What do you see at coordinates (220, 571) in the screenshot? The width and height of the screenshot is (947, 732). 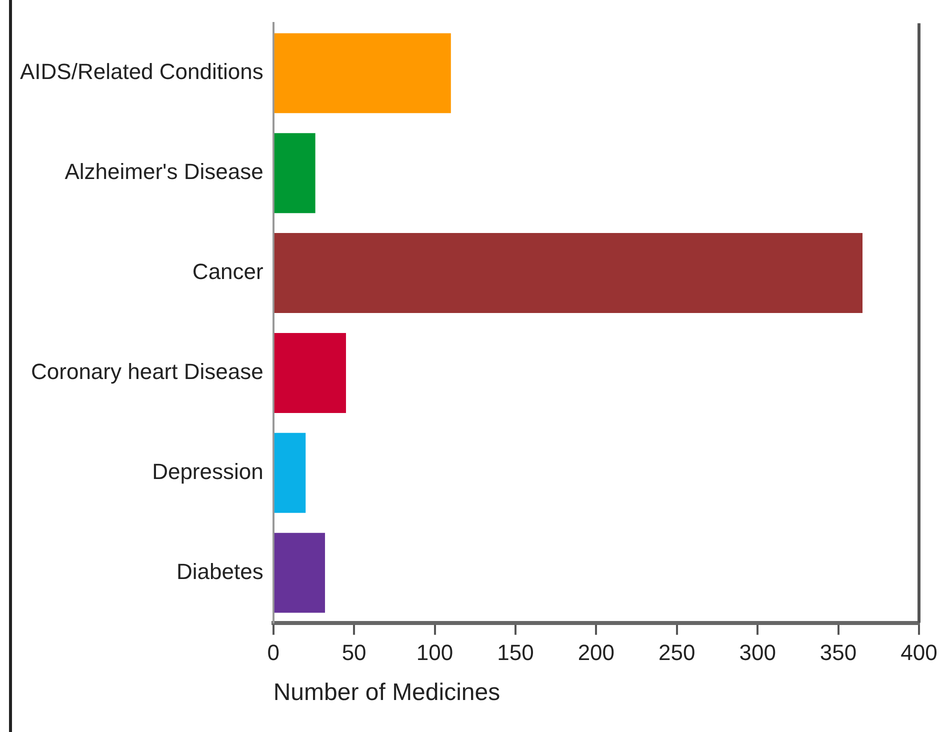 I see `y-tick-label: Diabetes` at bounding box center [220, 571].